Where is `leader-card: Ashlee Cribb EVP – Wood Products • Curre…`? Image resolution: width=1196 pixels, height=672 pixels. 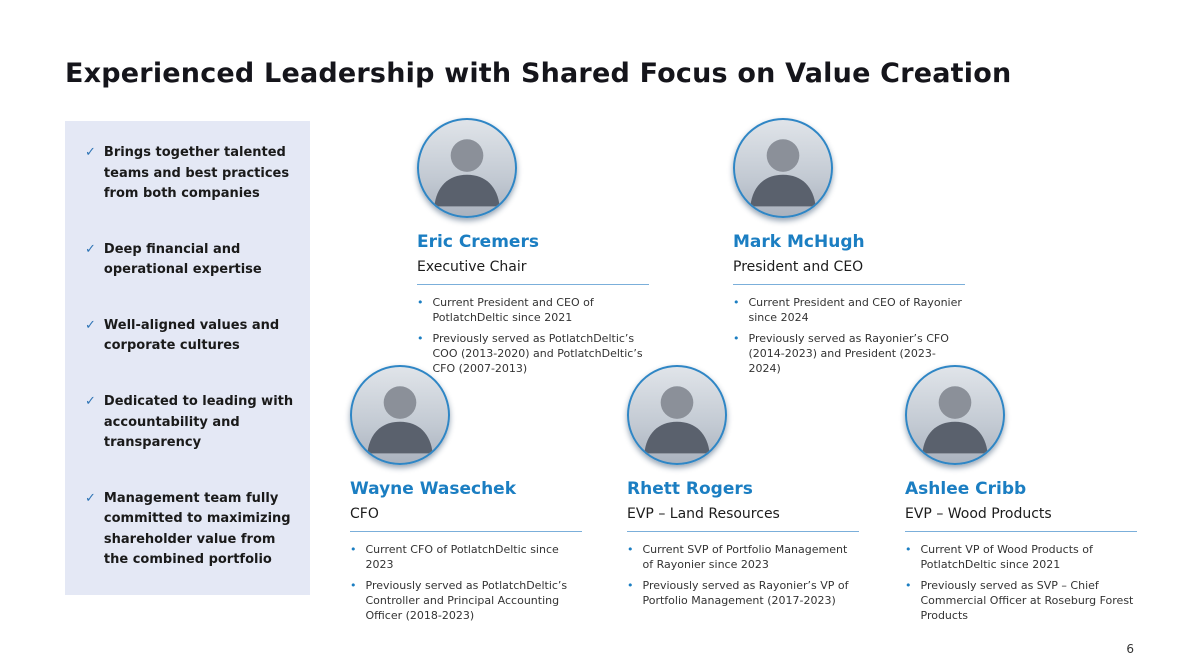 leader-card: Ashlee Cribb EVP – Wood Products • Curre… is located at coordinates (1021, 494).